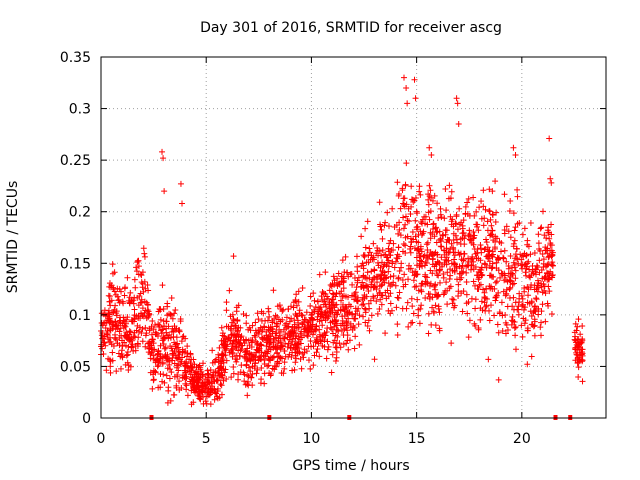 The width and height of the screenshot is (640, 480). I want to click on x-tick-label: 20, so click(522, 439).